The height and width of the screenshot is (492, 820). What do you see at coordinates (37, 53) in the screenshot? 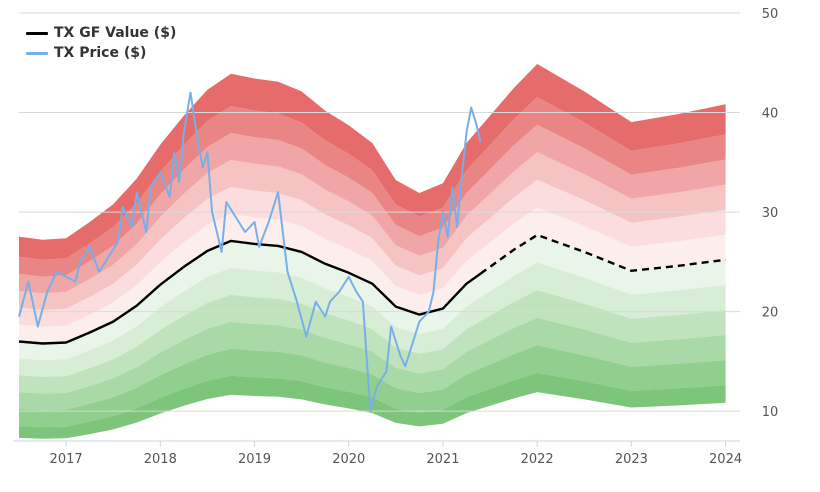
I see `legend-swatch-price` at bounding box center [37, 53].